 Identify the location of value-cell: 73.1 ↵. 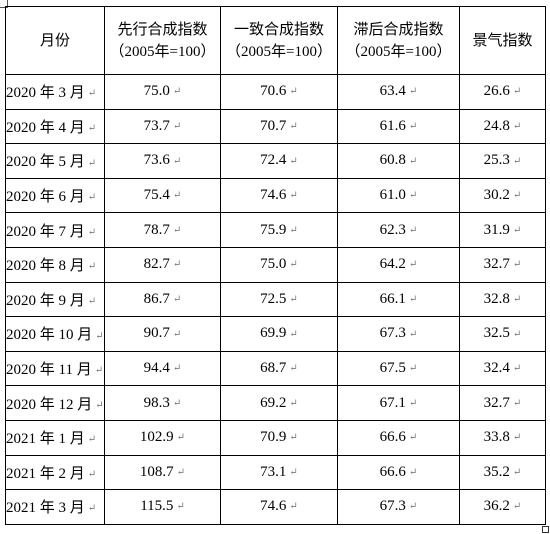
(279, 472).